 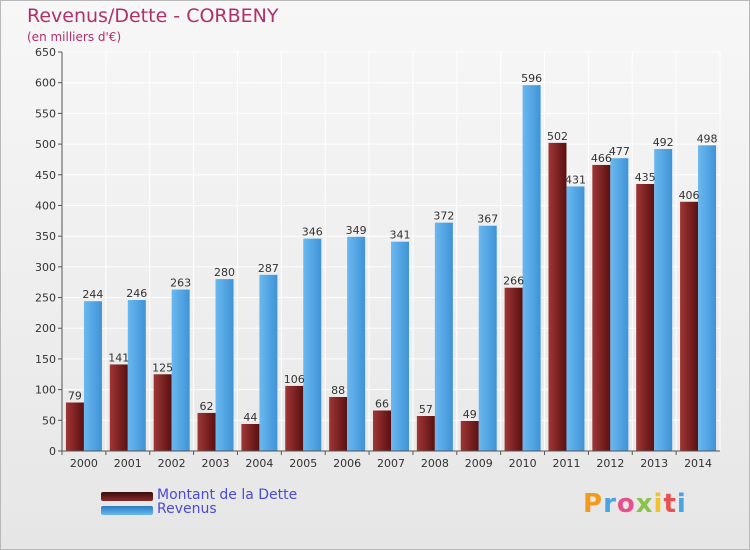 I want to click on x-tick-label: 2009, so click(x=479, y=463).